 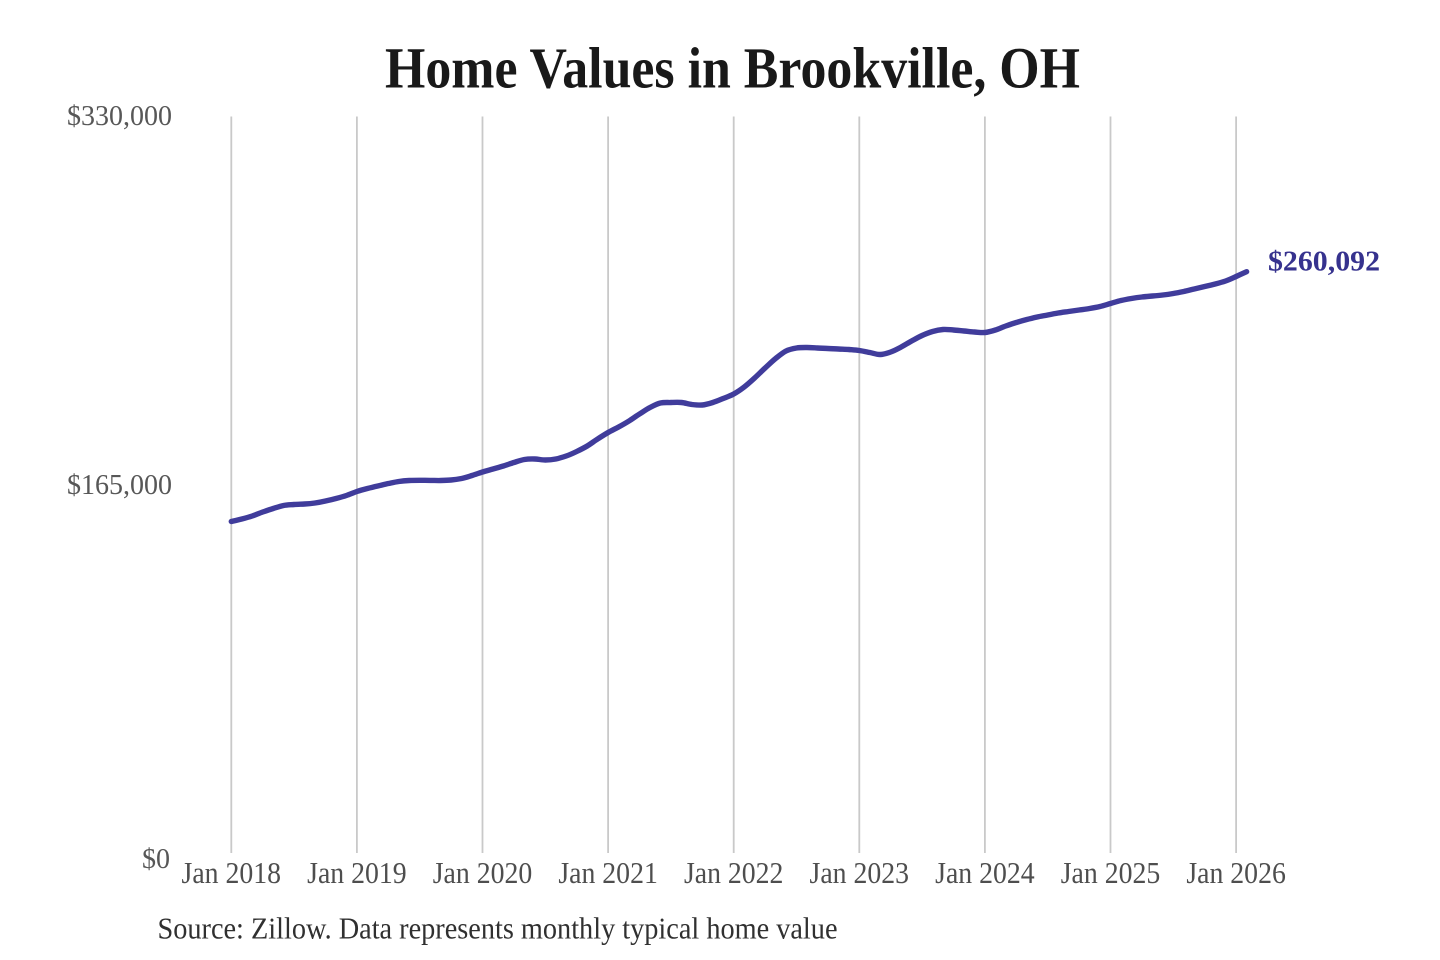 What do you see at coordinates (1236, 872) in the screenshot?
I see `svg-text: Jan 2026` at bounding box center [1236, 872].